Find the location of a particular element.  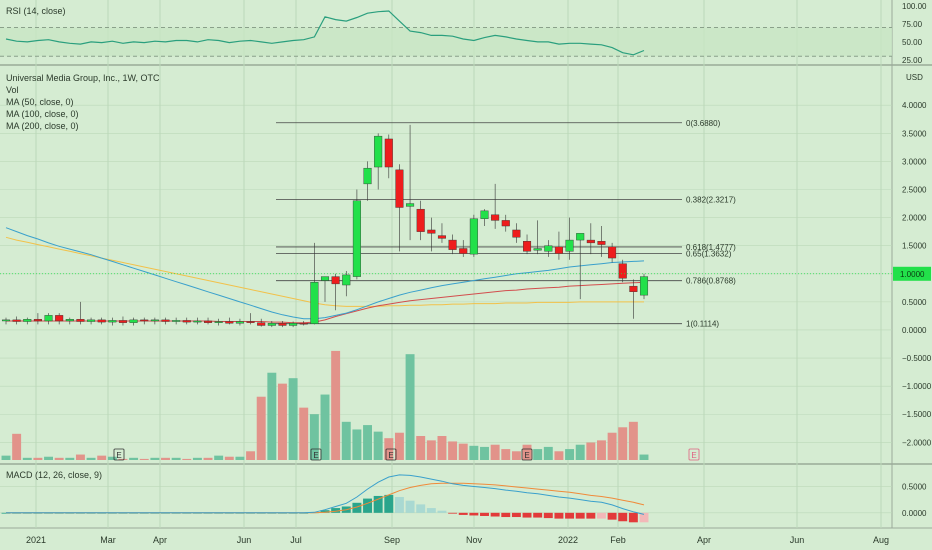

price-axis-tick: 1.5000 is located at coordinates (914, 246).